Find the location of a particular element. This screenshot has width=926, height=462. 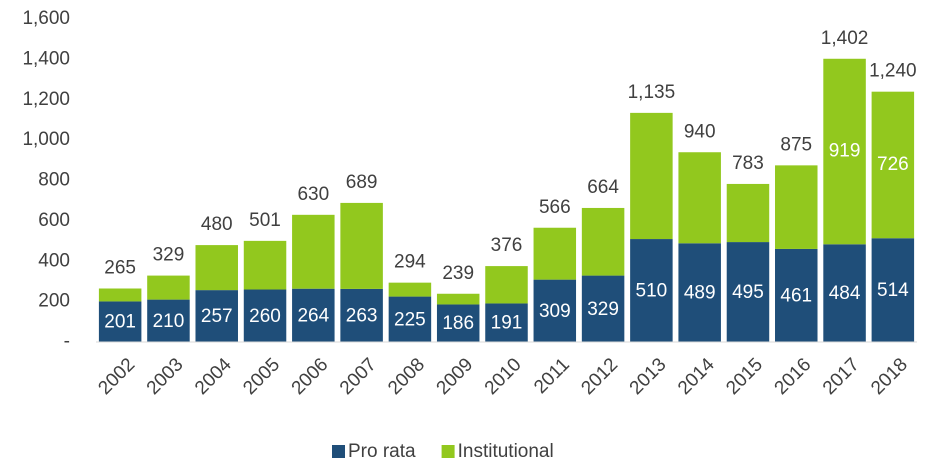

total-label: 875 is located at coordinates (796, 144).